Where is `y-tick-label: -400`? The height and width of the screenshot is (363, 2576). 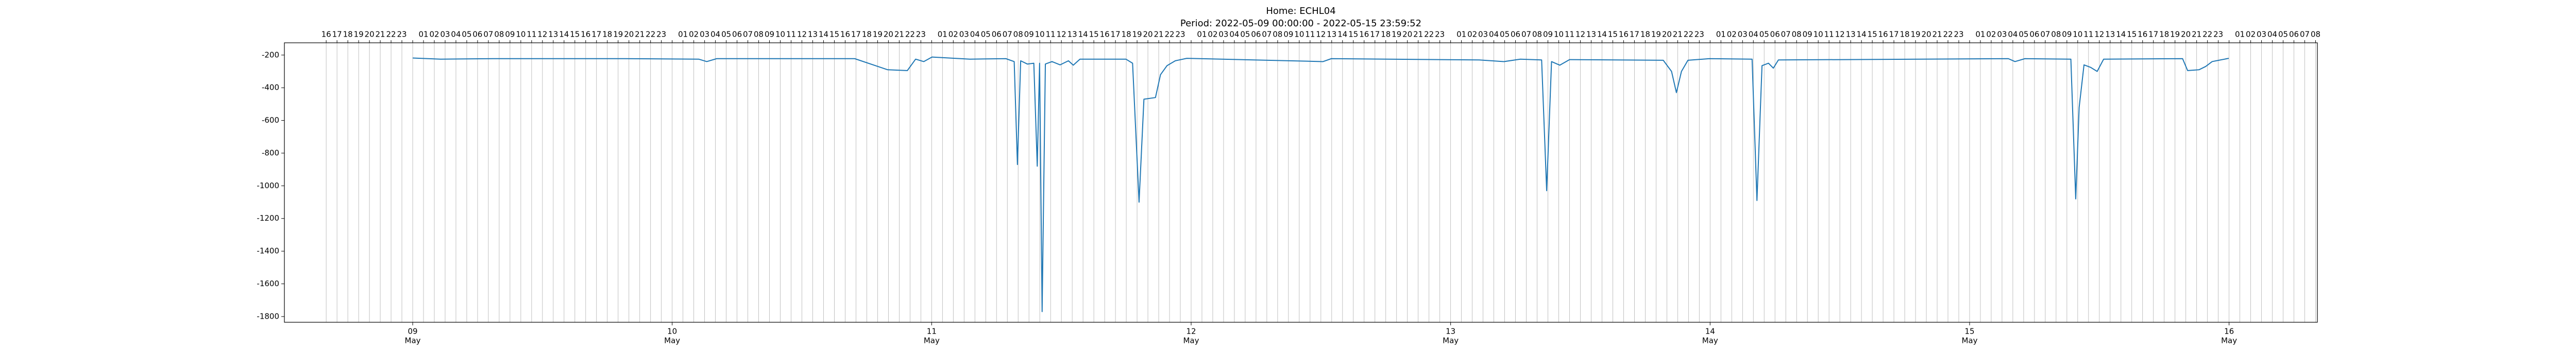 y-tick-label: -400 is located at coordinates (270, 87).